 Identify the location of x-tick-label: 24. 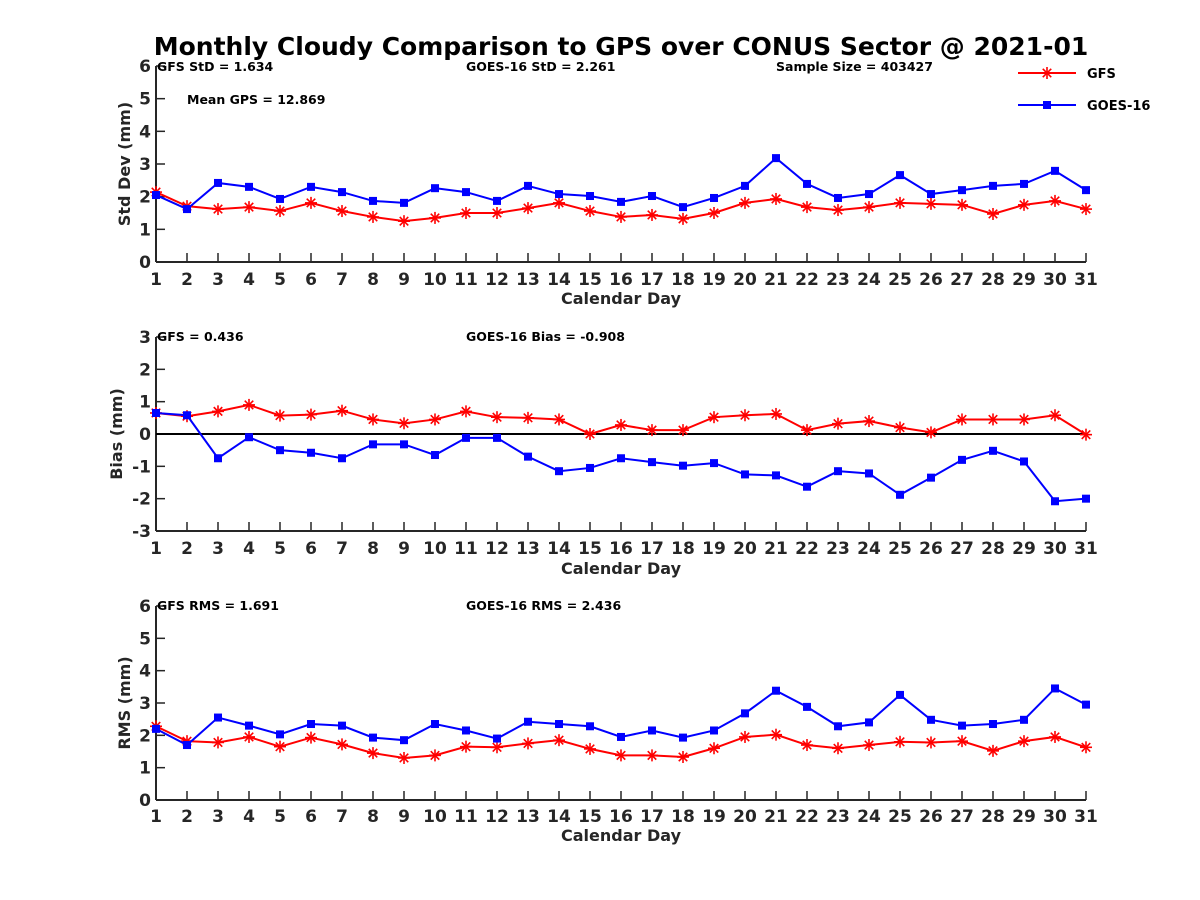
(869, 817).